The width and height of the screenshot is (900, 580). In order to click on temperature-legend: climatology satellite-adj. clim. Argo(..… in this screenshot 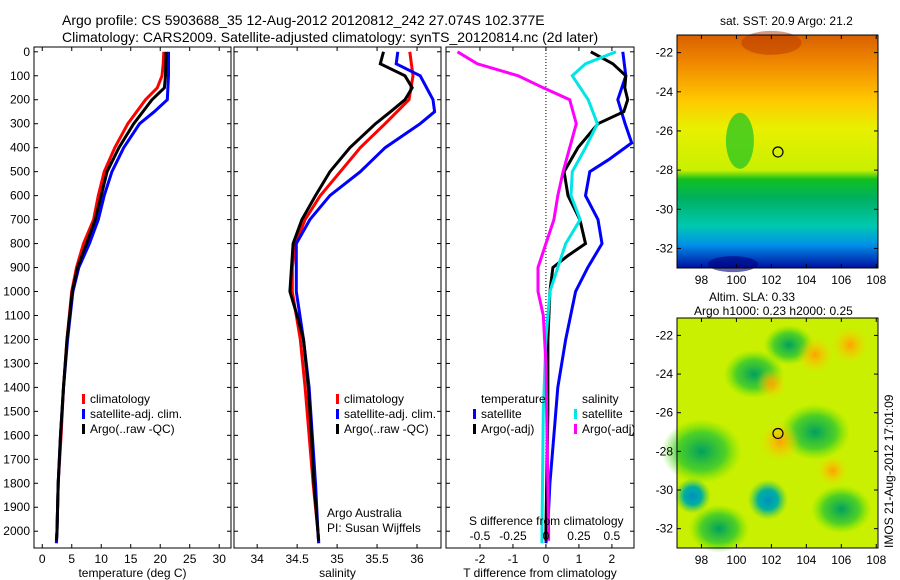, I will do `click(132, 414)`.